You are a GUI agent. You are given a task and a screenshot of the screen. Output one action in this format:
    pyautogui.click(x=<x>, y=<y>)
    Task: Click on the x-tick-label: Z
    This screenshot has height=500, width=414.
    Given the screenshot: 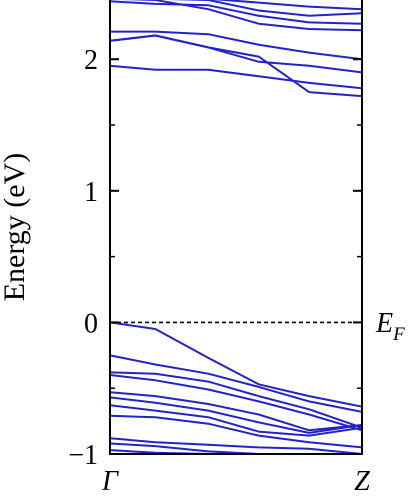 What is the action you would take?
    pyautogui.click(x=362, y=481)
    